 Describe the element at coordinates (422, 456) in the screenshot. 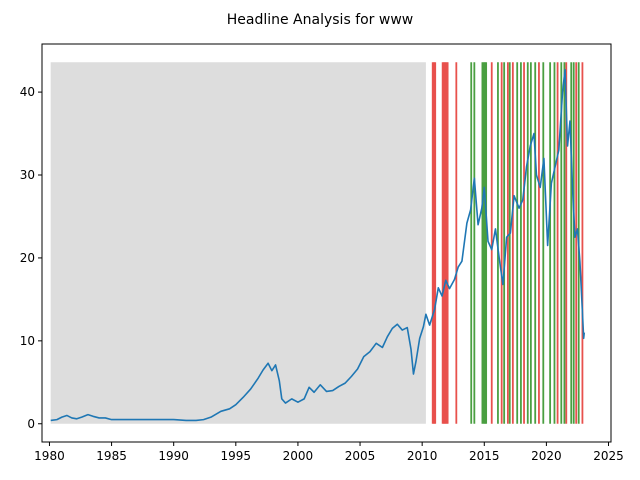

I see `x-tick-label: 2010` at that location.